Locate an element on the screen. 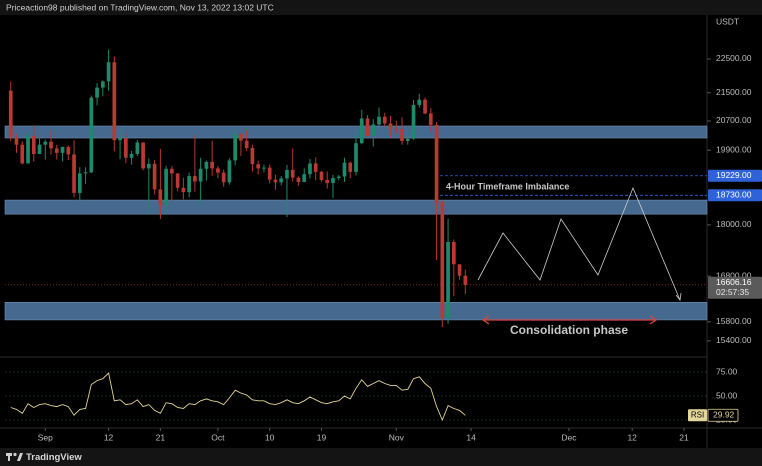 The width and height of the screenshot is (762, 466). y-tick-label: 22500.00 is located at coordinates (734, 58).